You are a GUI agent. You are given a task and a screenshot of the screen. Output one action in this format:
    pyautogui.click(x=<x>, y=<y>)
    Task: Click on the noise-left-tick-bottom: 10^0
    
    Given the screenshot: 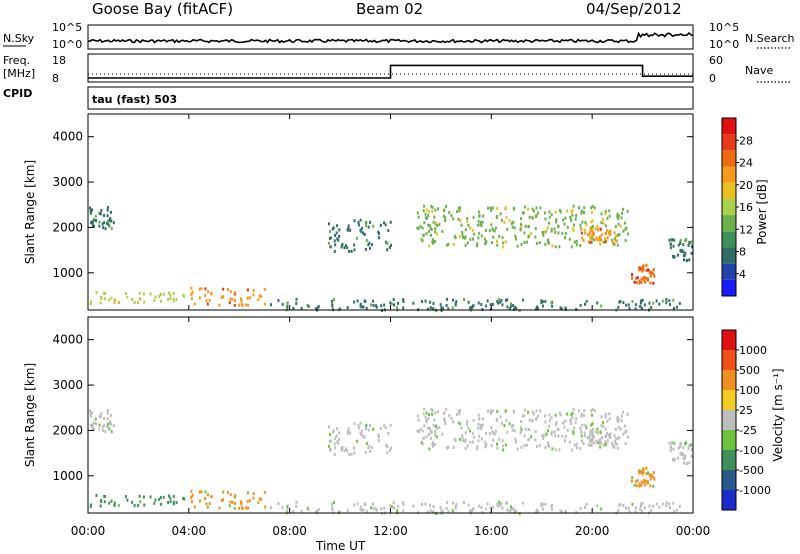 What is the action you would take?
    pyautogui.click(x=67, y=44)
    